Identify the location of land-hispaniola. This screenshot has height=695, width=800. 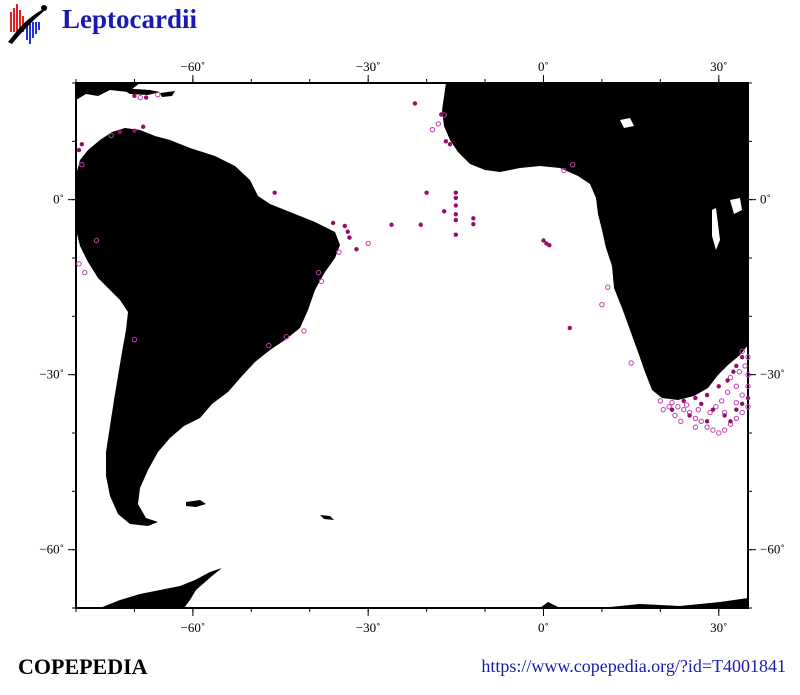
(167, 94).